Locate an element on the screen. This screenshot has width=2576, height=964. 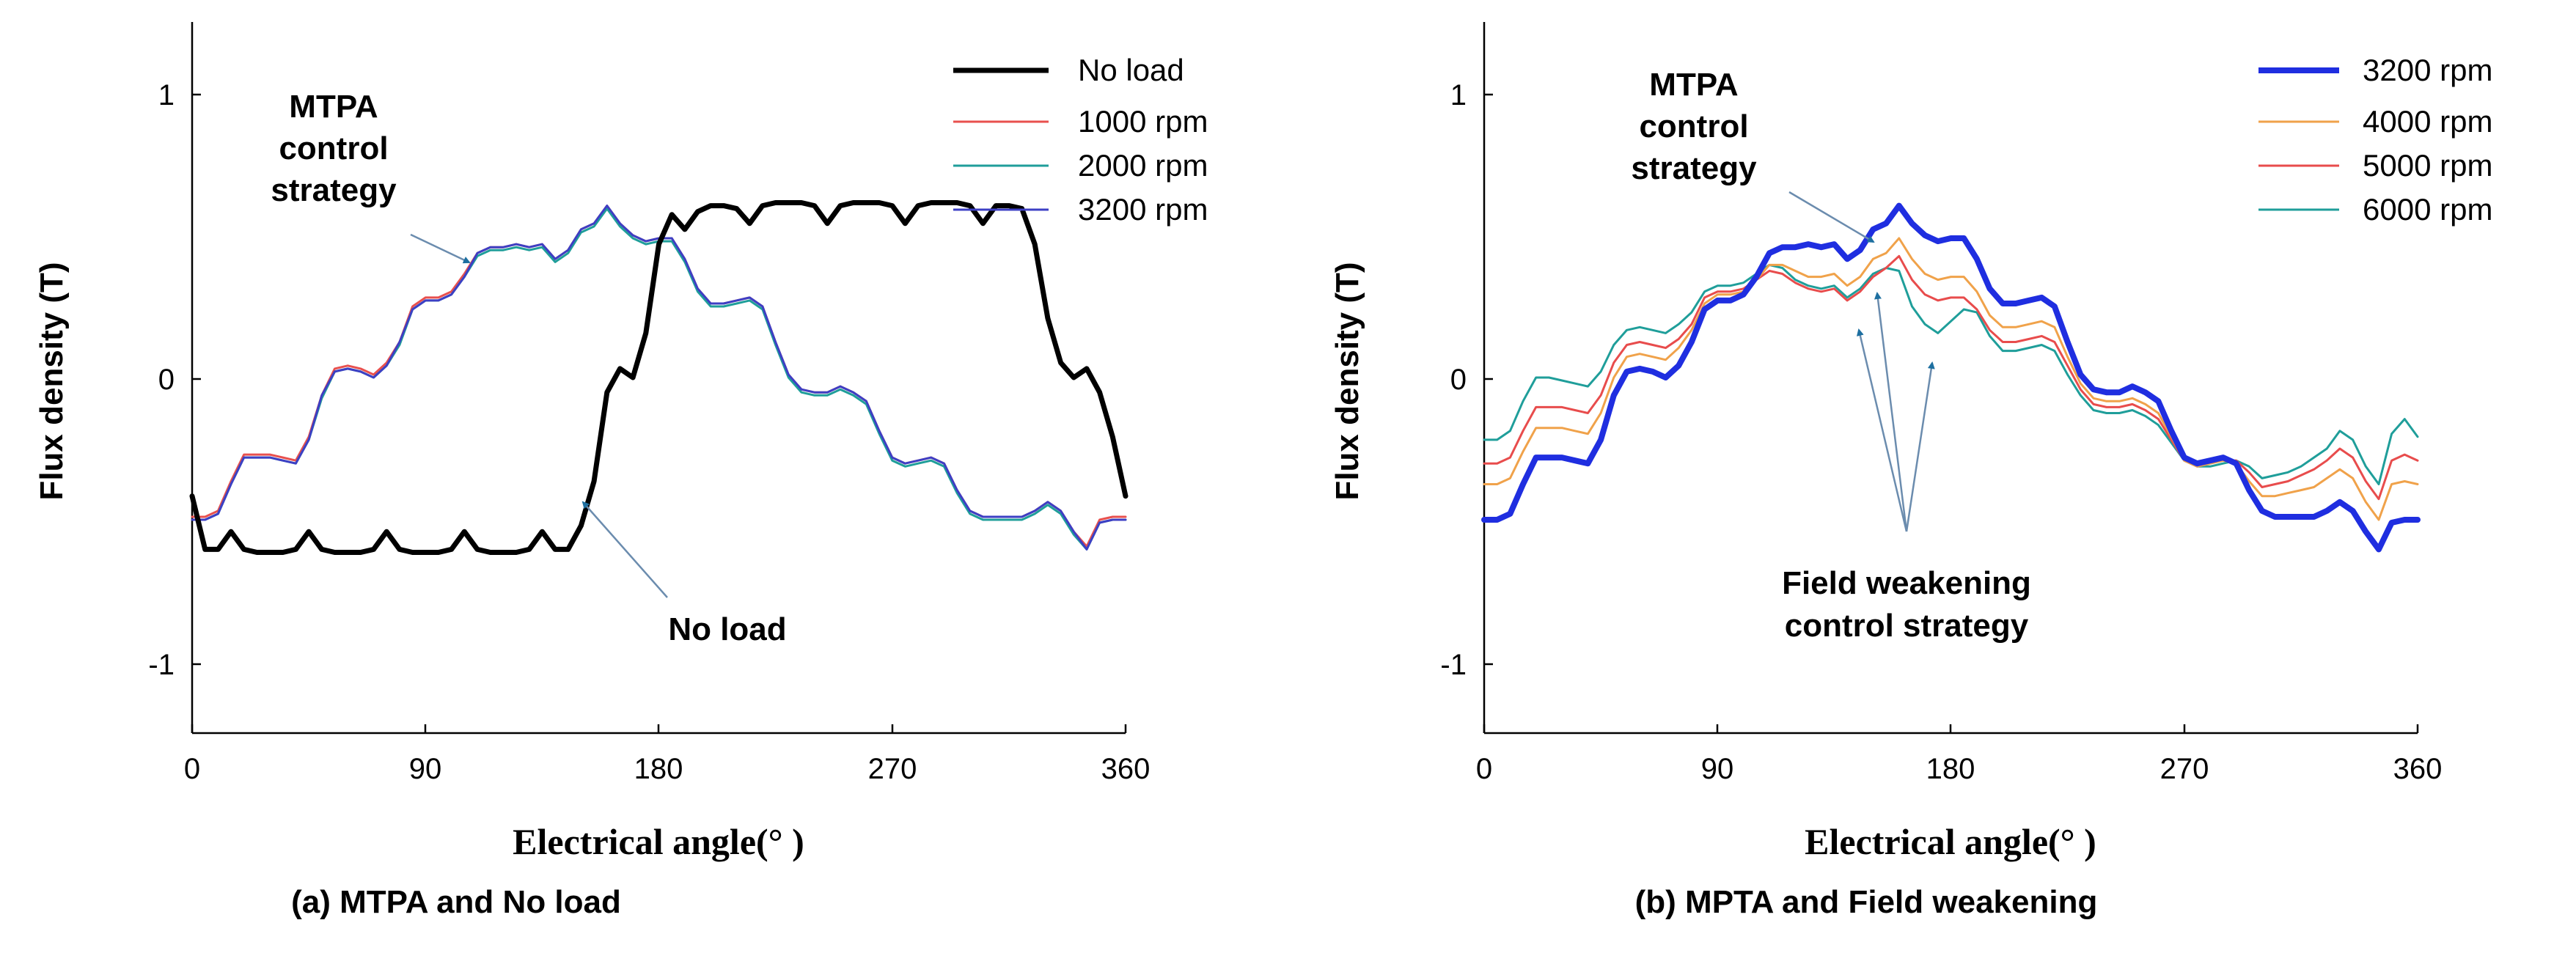
chart-a-legend-label: 2000 rpm is located at coordinates (1143, 165).